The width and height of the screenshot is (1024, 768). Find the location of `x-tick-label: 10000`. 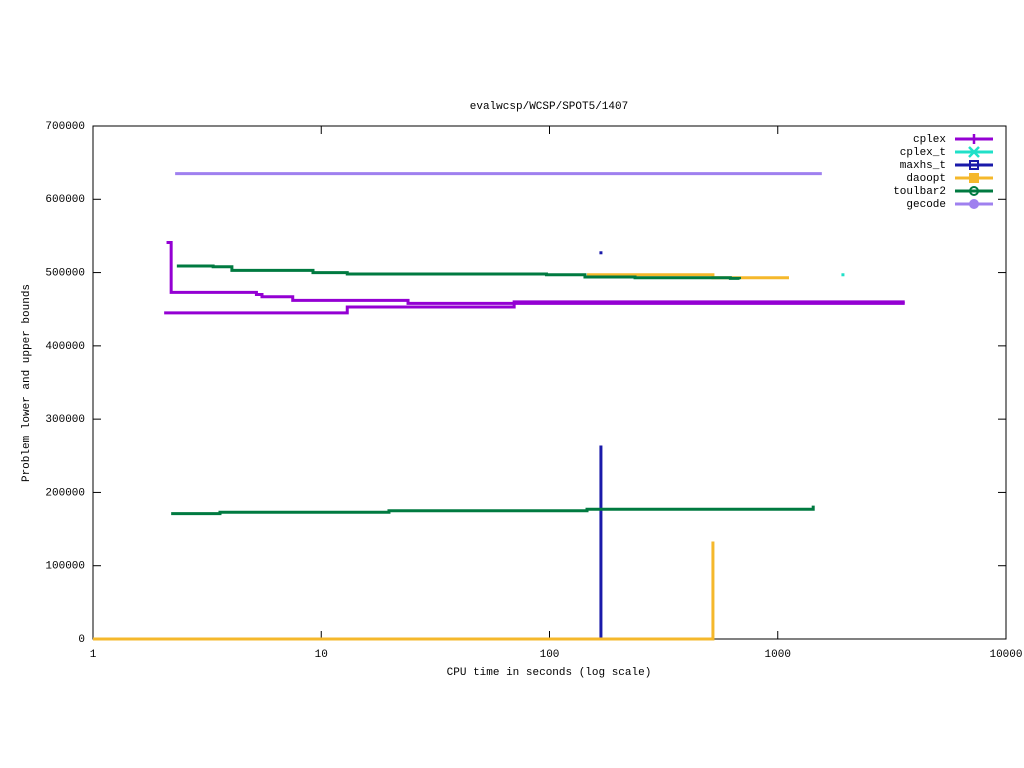

x-tick-label: 10000 is located at coordinates (1005, 655).